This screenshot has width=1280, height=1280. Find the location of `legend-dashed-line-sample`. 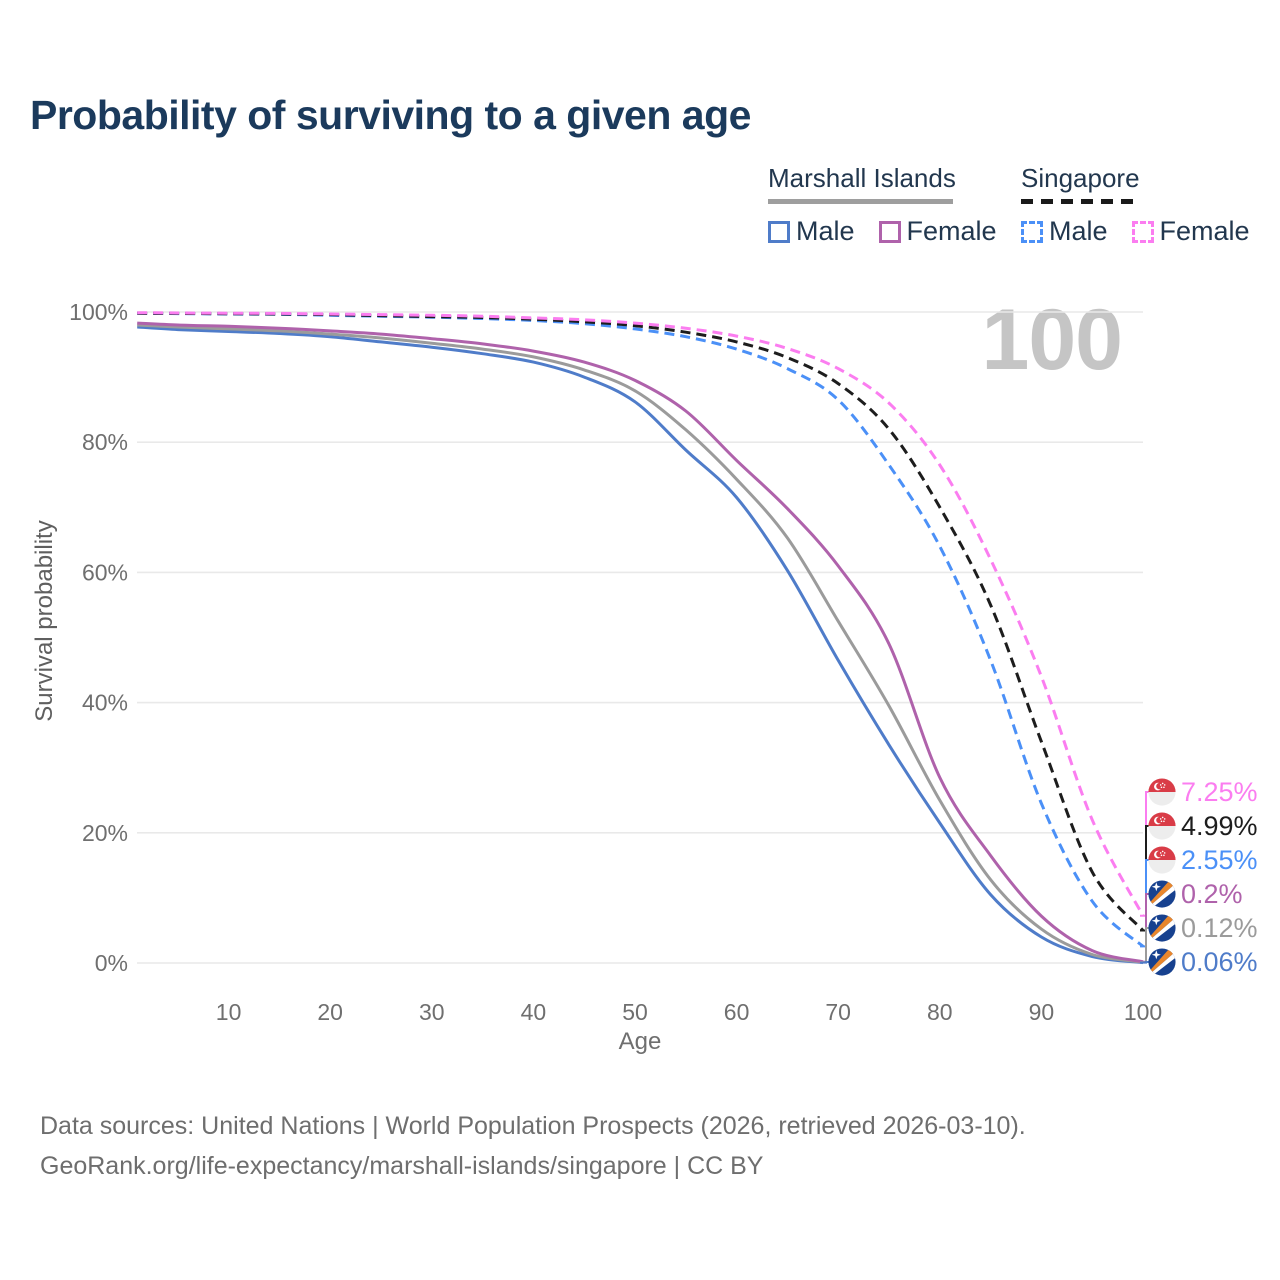

legend-dashed-line-sample is located at coordinates (1078, 201).